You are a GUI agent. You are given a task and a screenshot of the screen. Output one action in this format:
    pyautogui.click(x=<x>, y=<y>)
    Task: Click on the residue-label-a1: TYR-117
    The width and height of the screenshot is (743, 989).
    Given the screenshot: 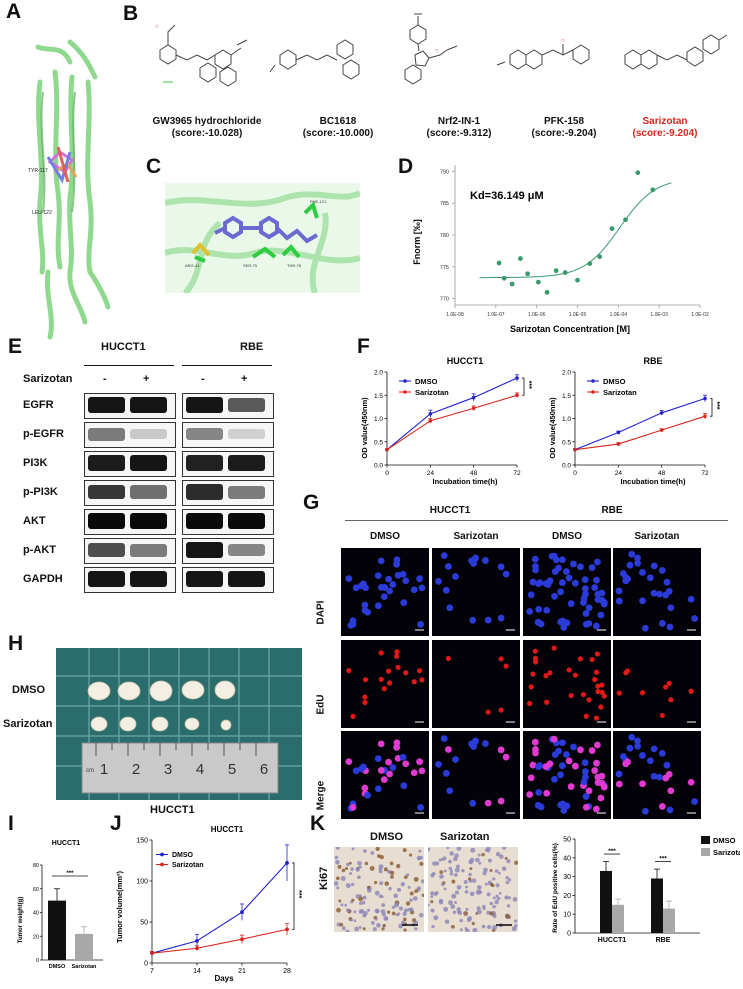 What is the action you would take?
    pyautogui.click(x=38, y=171)
    